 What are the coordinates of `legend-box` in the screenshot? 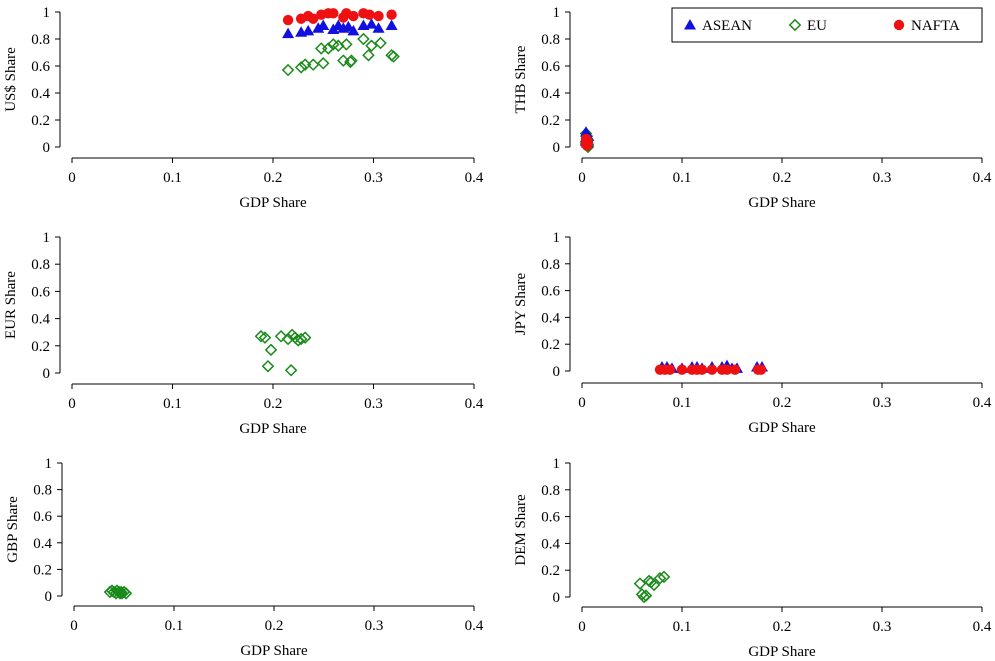 It's located at (827, 25).